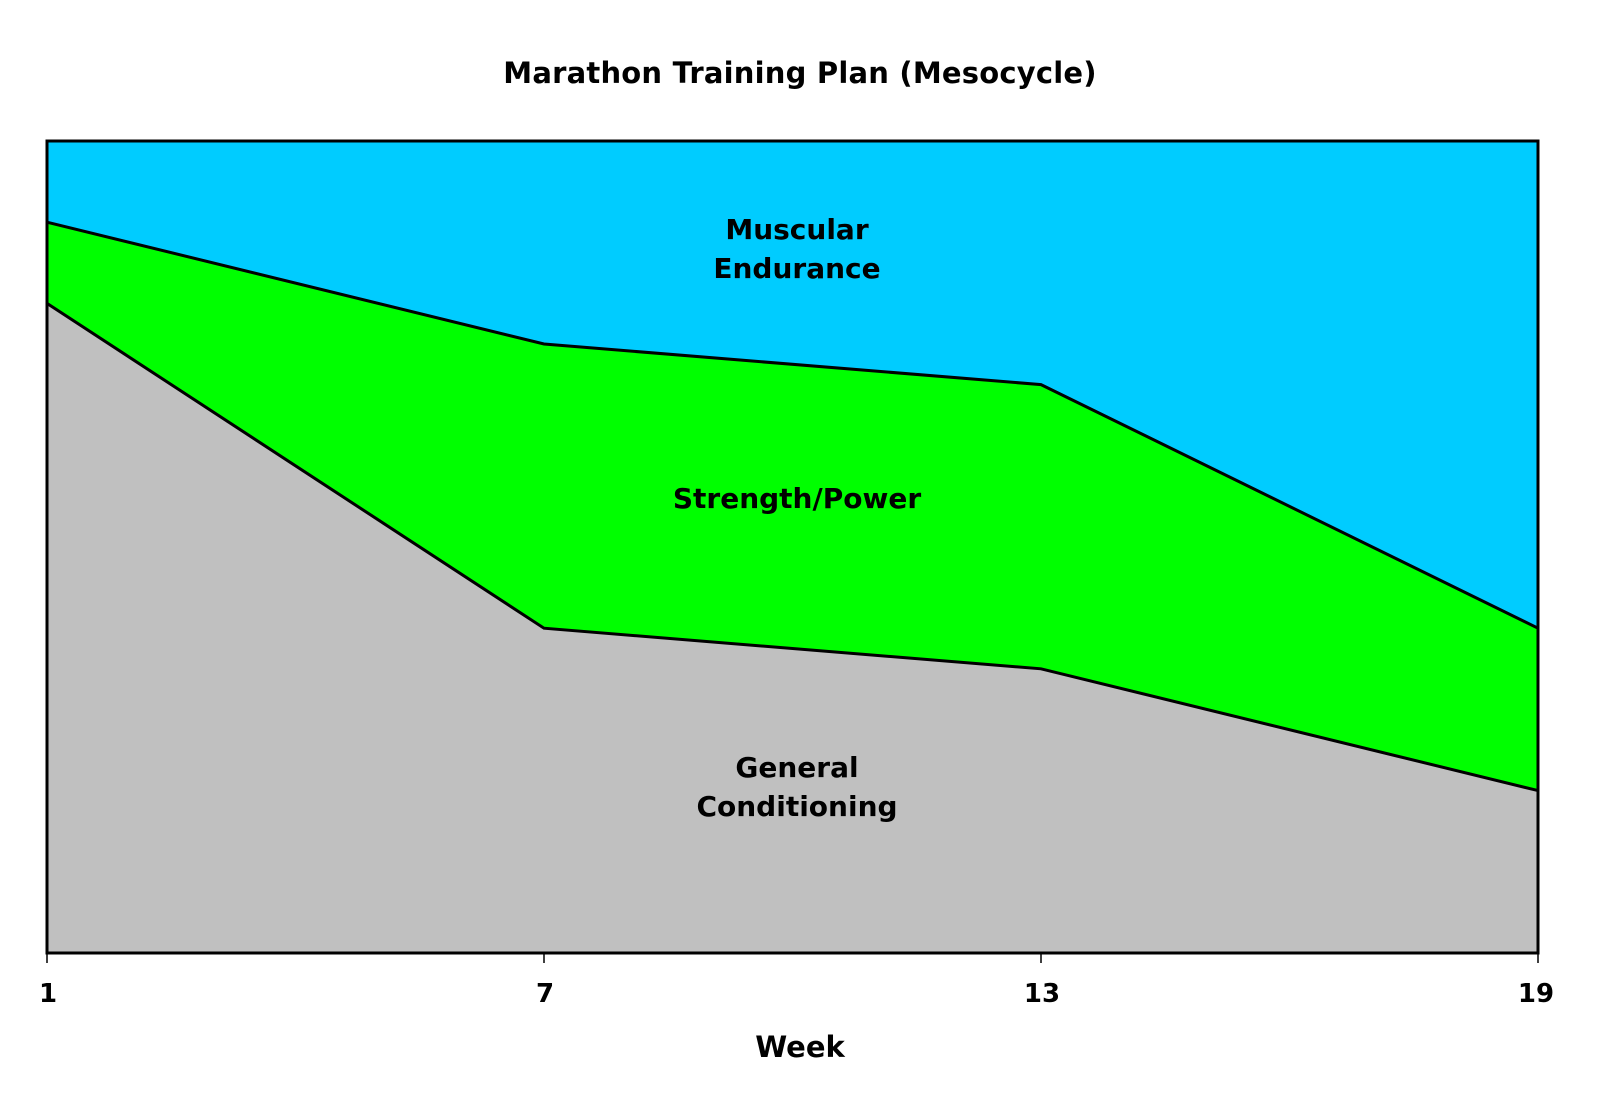 The image size is (1600, 1103). Describe the element at coordinates (796, 806) in the screenshot. I see `label-general-conditioning-line2: Conditioning` at that location.